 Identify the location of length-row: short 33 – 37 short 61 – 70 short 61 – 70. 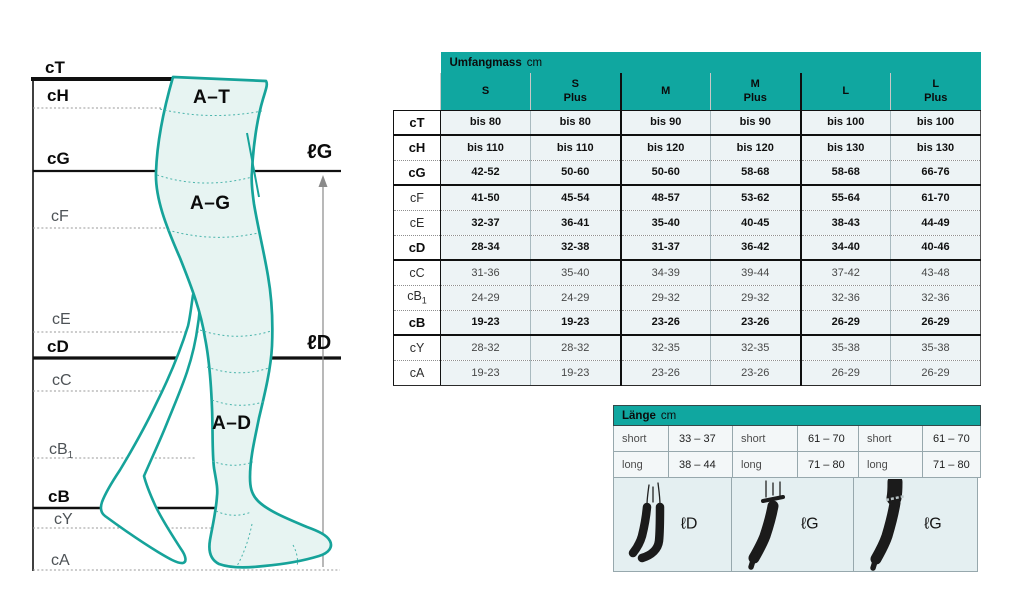
(797, 438).